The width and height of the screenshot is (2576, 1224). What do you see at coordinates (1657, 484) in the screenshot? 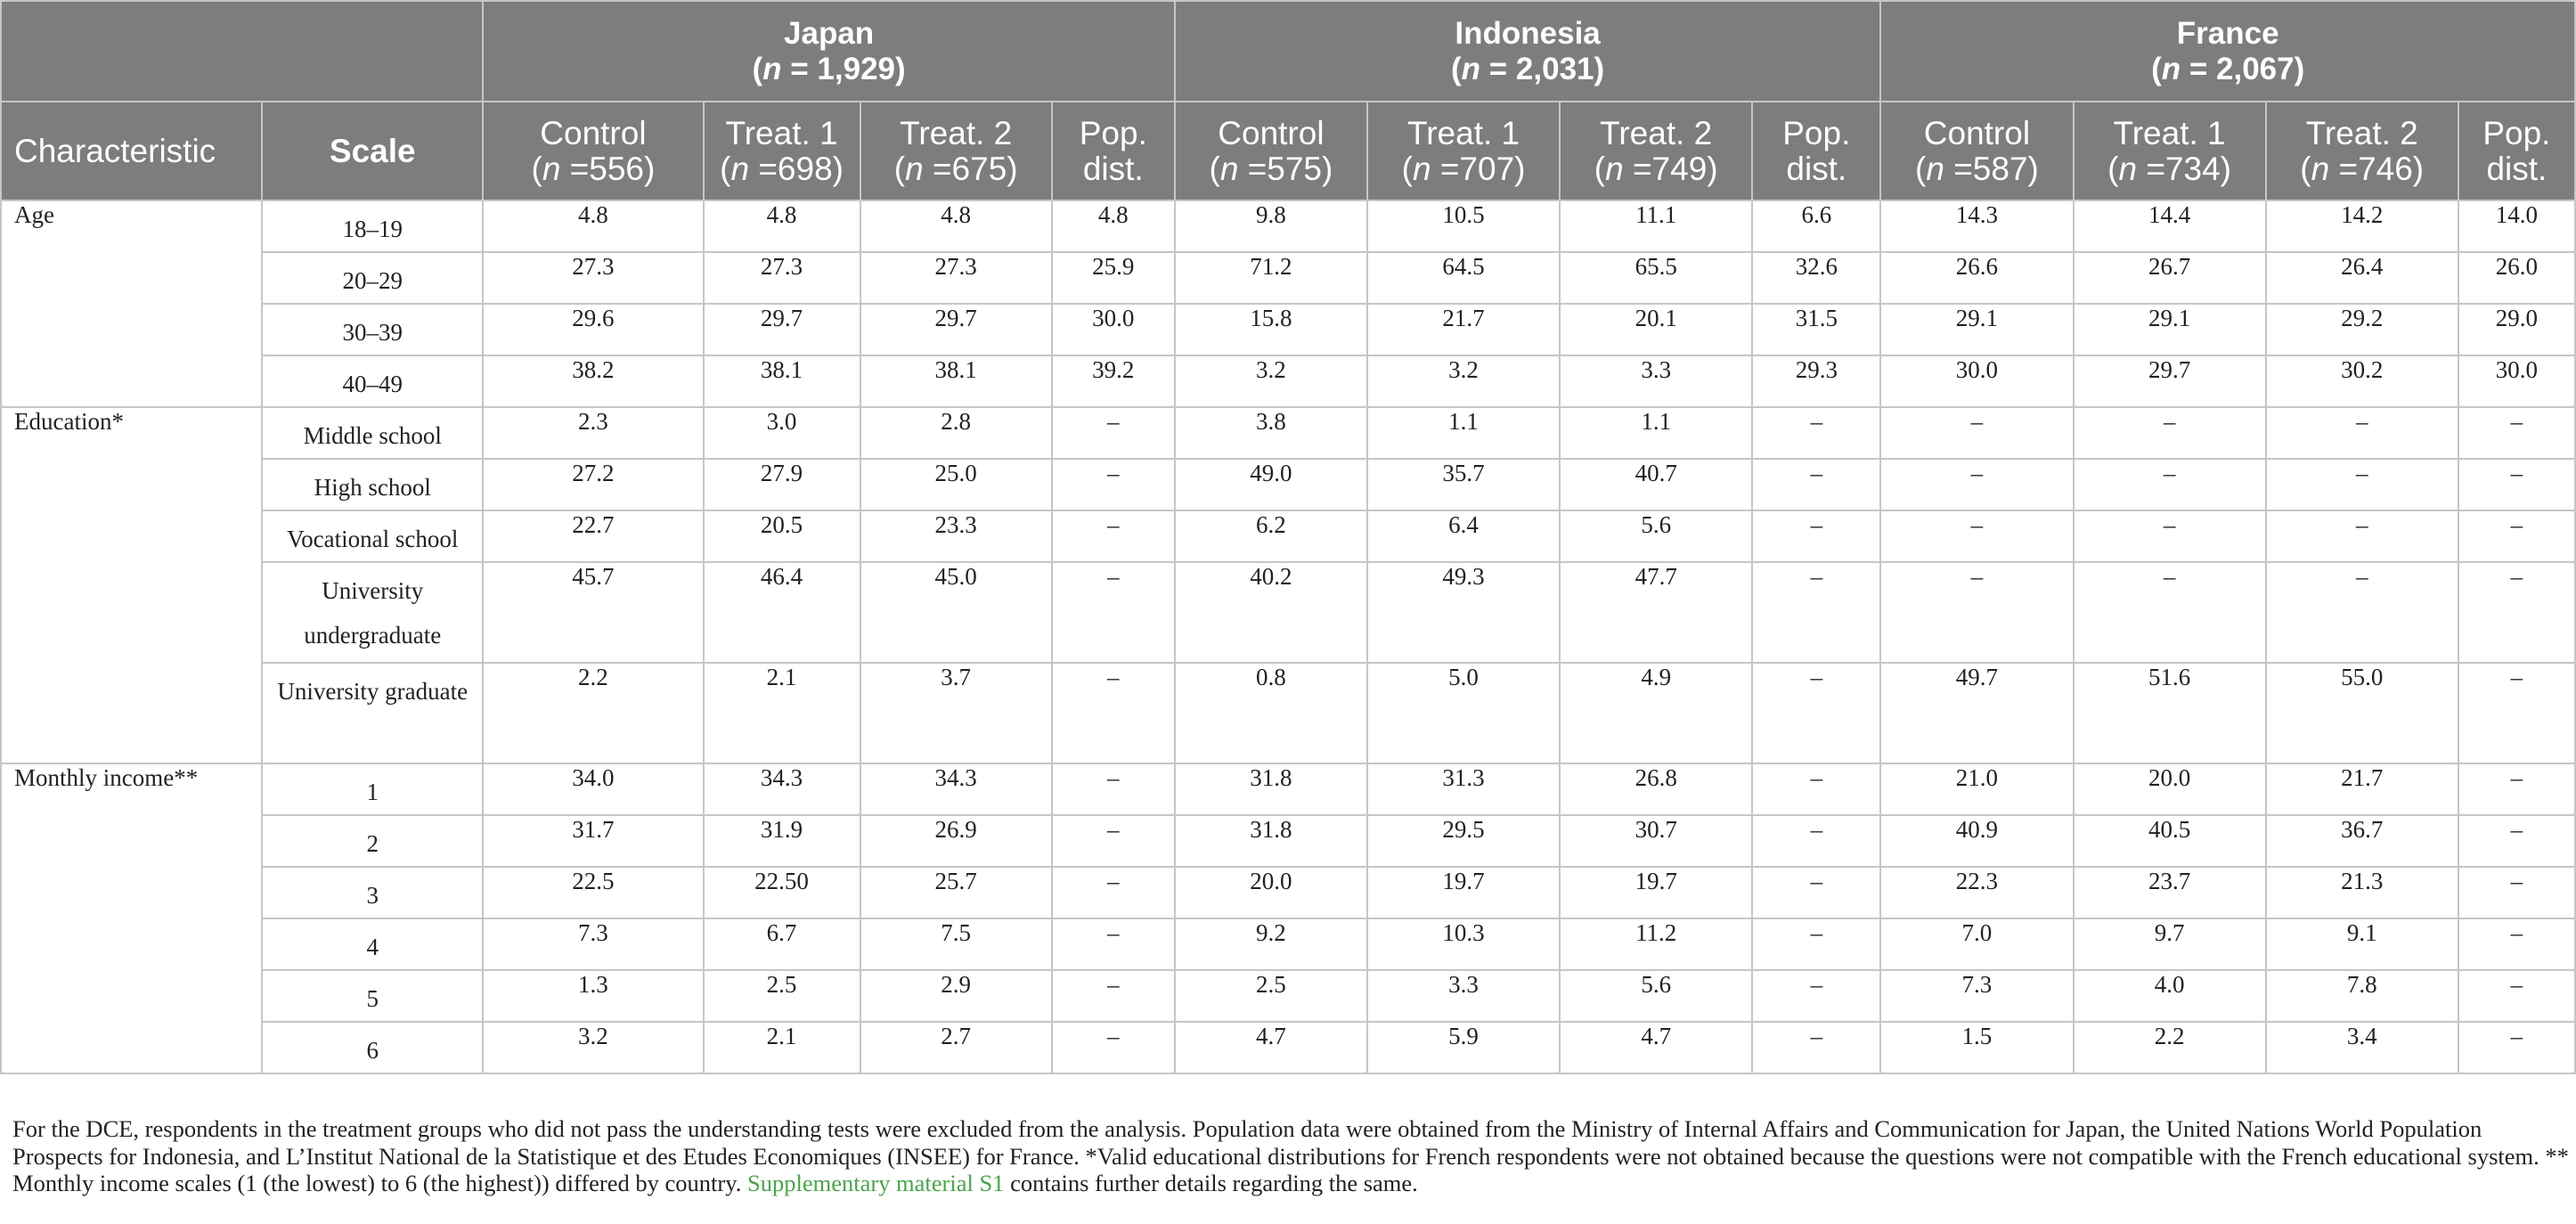
I see `value-cell: 40.7` at bounding box center [1657, 484].